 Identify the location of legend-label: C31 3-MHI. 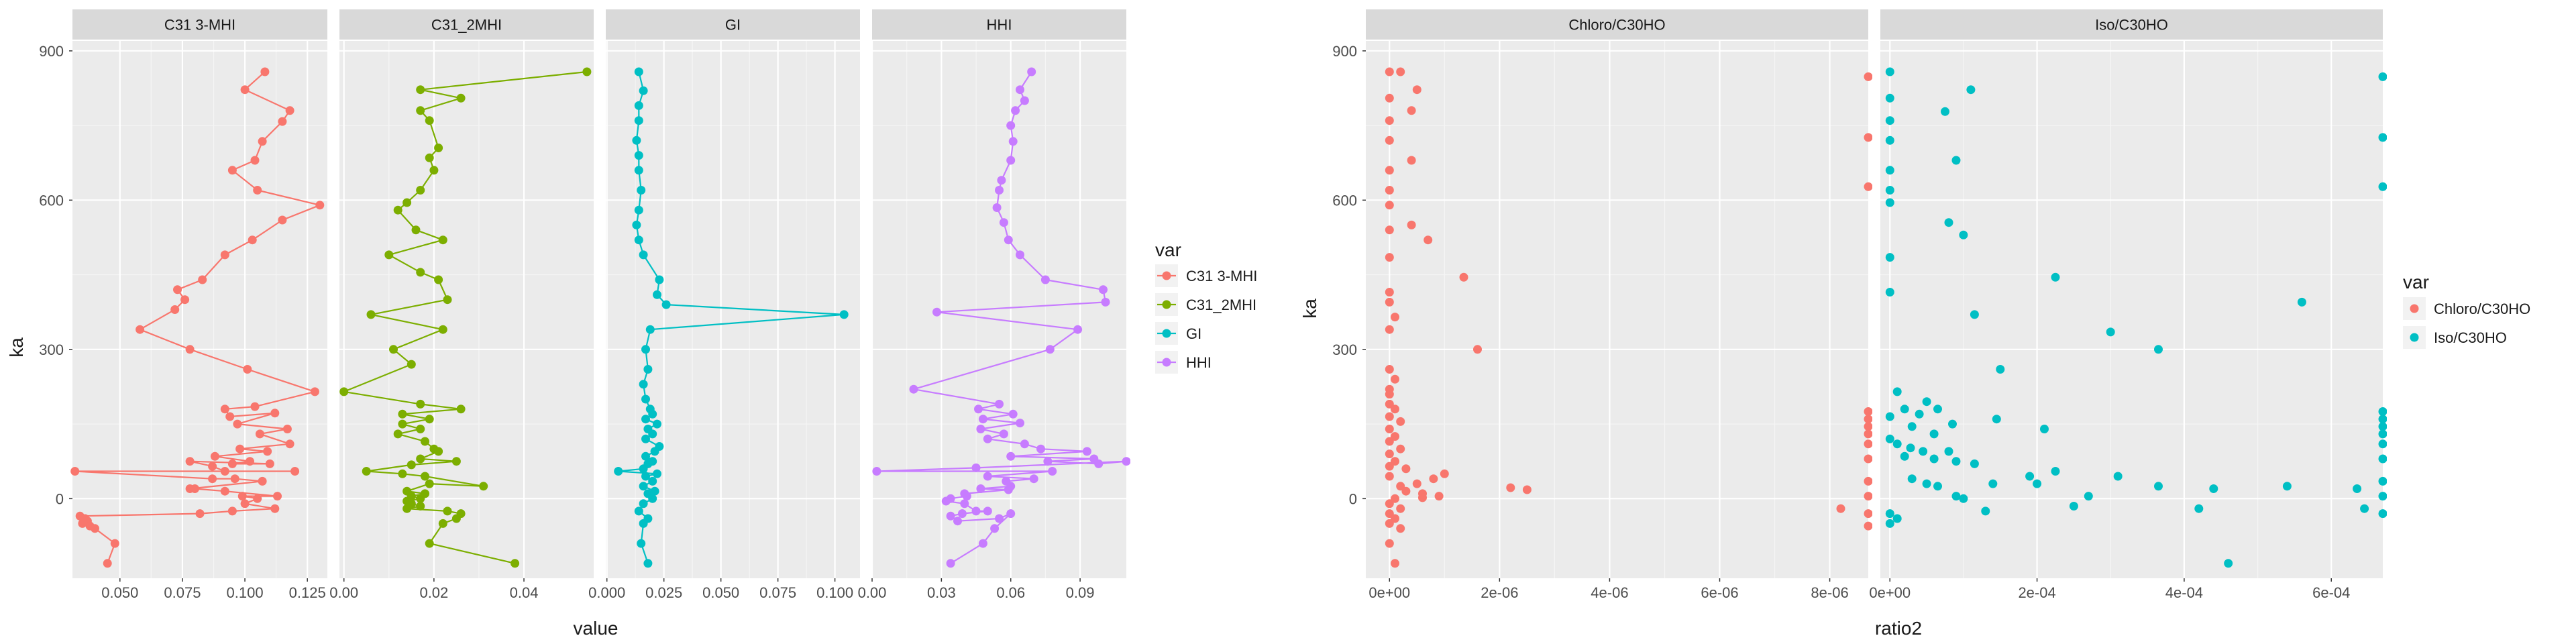
(1221, 276).